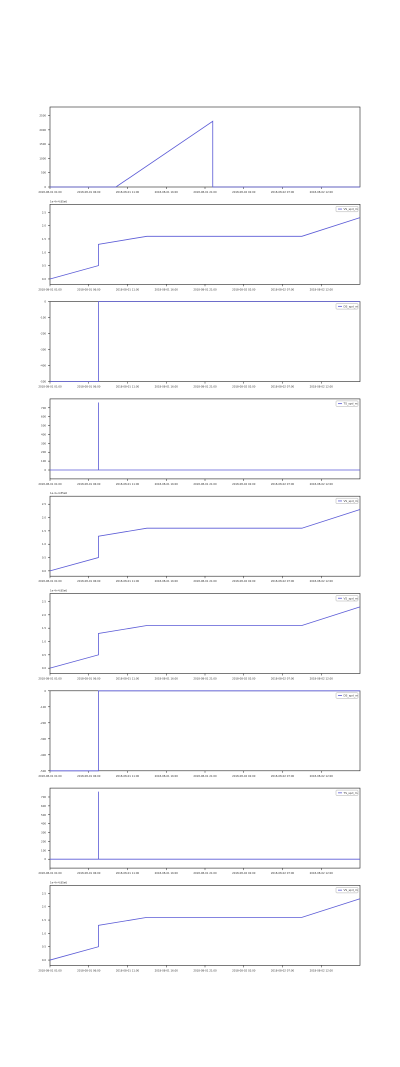 The height and width of the screenshot is (1067, 400). Describe the element at coordinates (350, 404) in the screenshot. I see `legend-label: TS_spd_m` at that location.